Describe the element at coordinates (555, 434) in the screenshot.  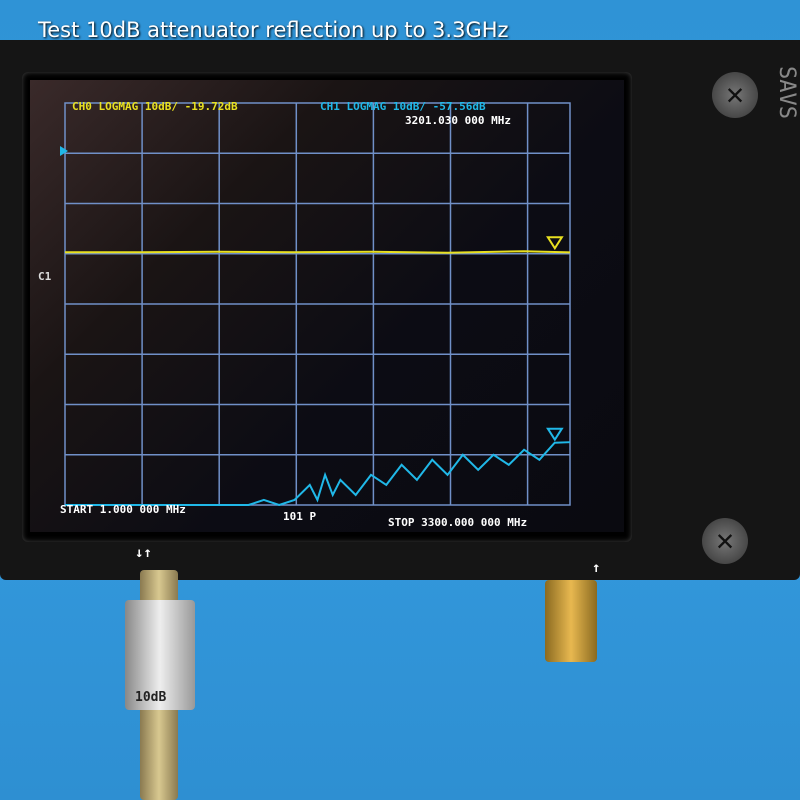
I see `marker-ch1-icon` at that location.